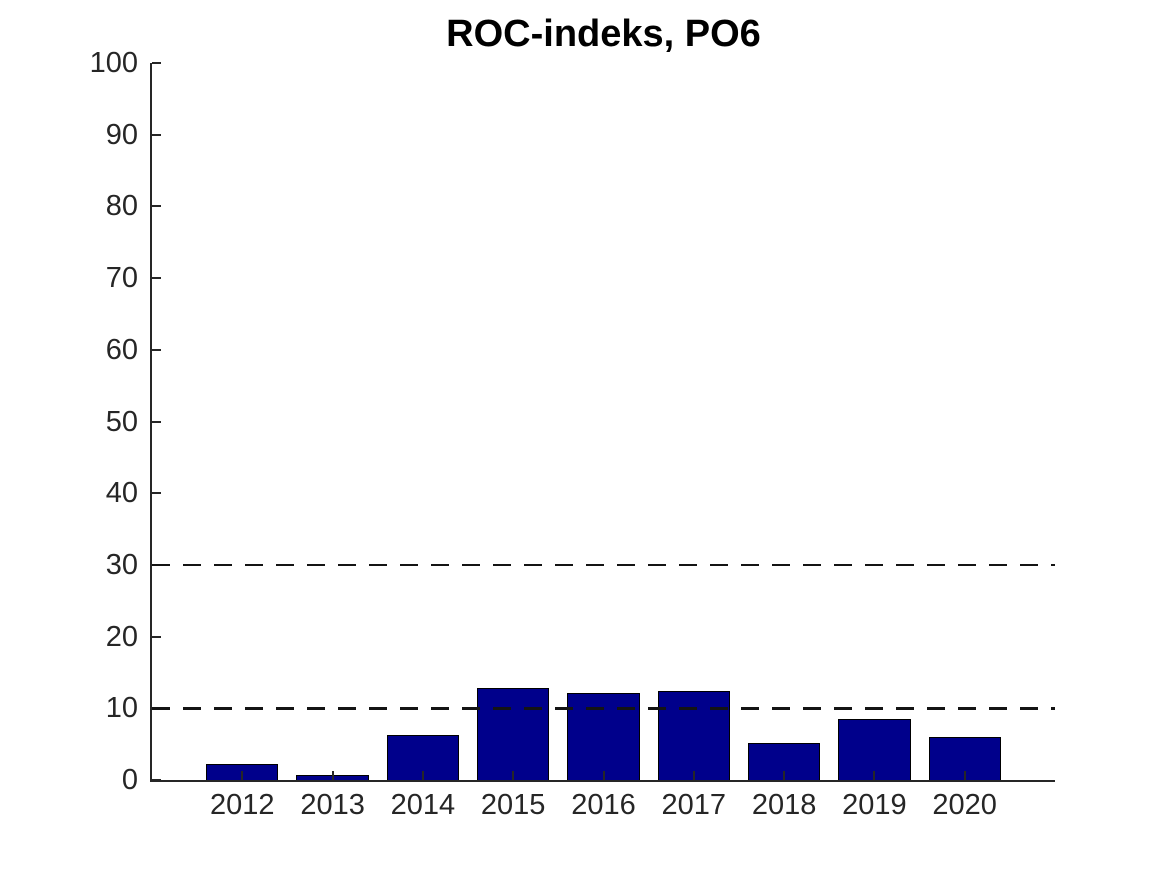 Image resolution: width=1167 pixels, height=875 pixels. I want to click on x-tick-label: 2019, so click(874, 805).